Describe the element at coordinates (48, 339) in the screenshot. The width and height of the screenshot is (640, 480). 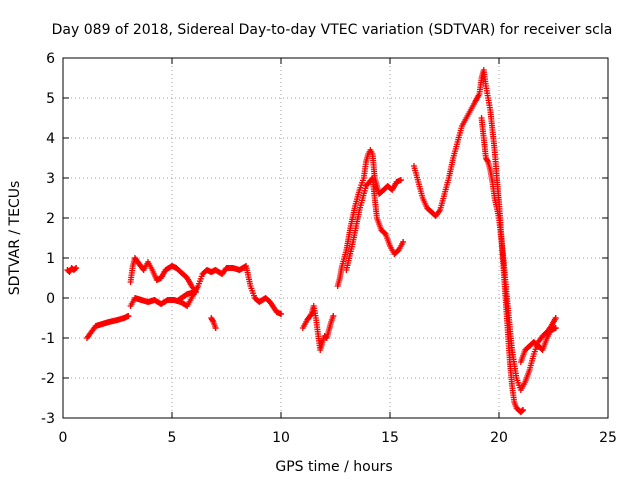
I see `y-tick-label: -1` at that location.